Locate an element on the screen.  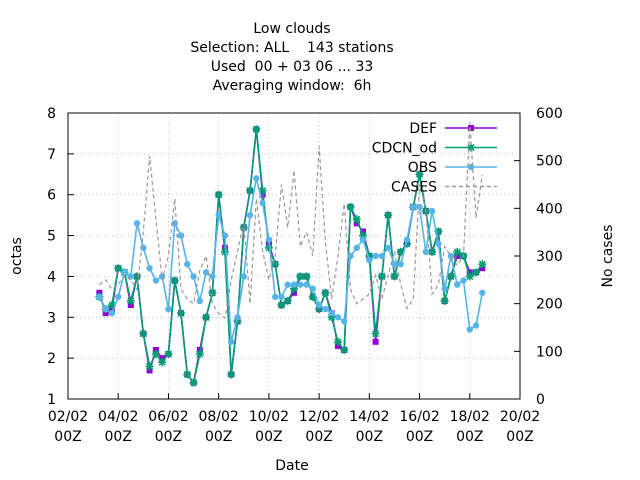
y-tick-label: 8 is located at coordinates (51, 114).